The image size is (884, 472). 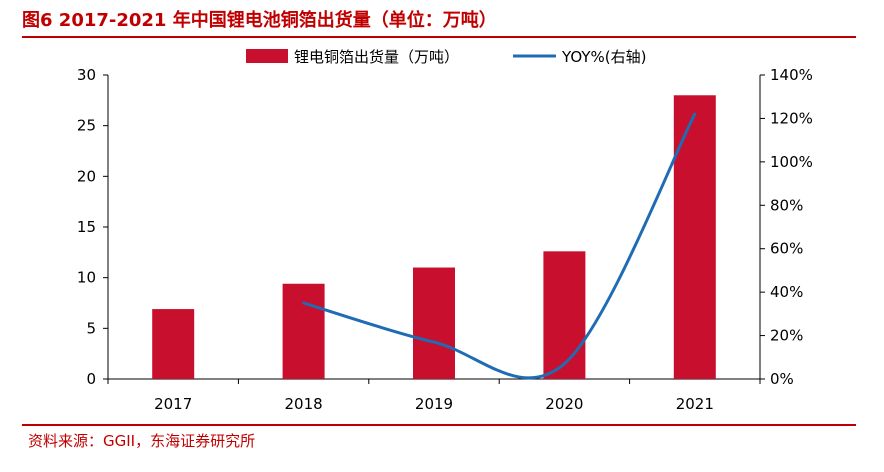 What do you see at coordinates (786, 292) in the screenshot?
I see `y-right-tick-label: 40%` at bounding box center [786, 292].